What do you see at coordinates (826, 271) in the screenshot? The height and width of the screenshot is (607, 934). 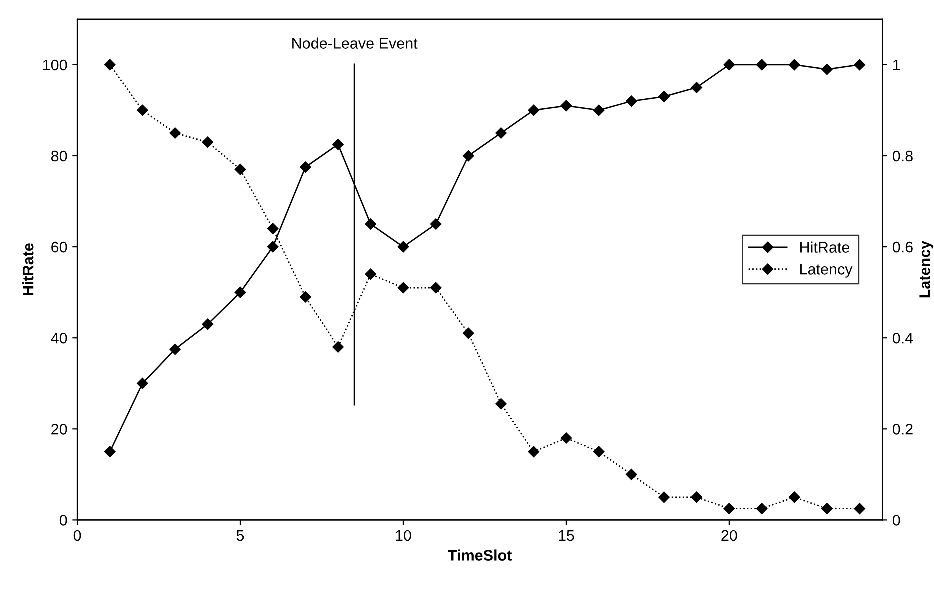 I see `legend-label: Latency` at bounding box center [826, 271].